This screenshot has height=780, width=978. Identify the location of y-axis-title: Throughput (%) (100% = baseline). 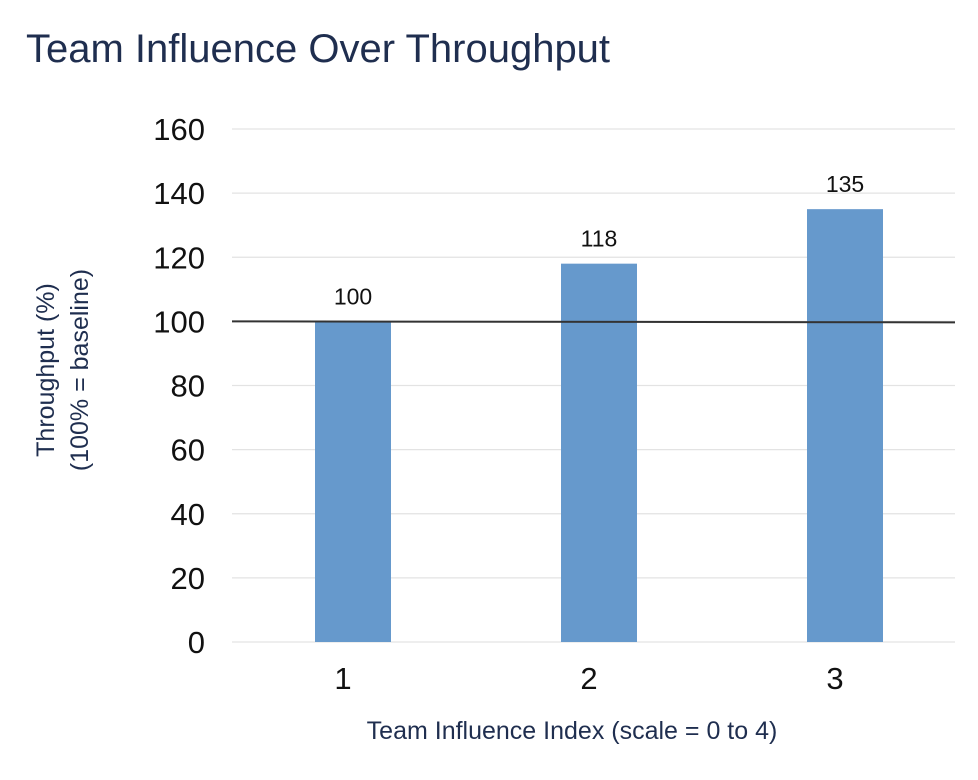
(63, 370).